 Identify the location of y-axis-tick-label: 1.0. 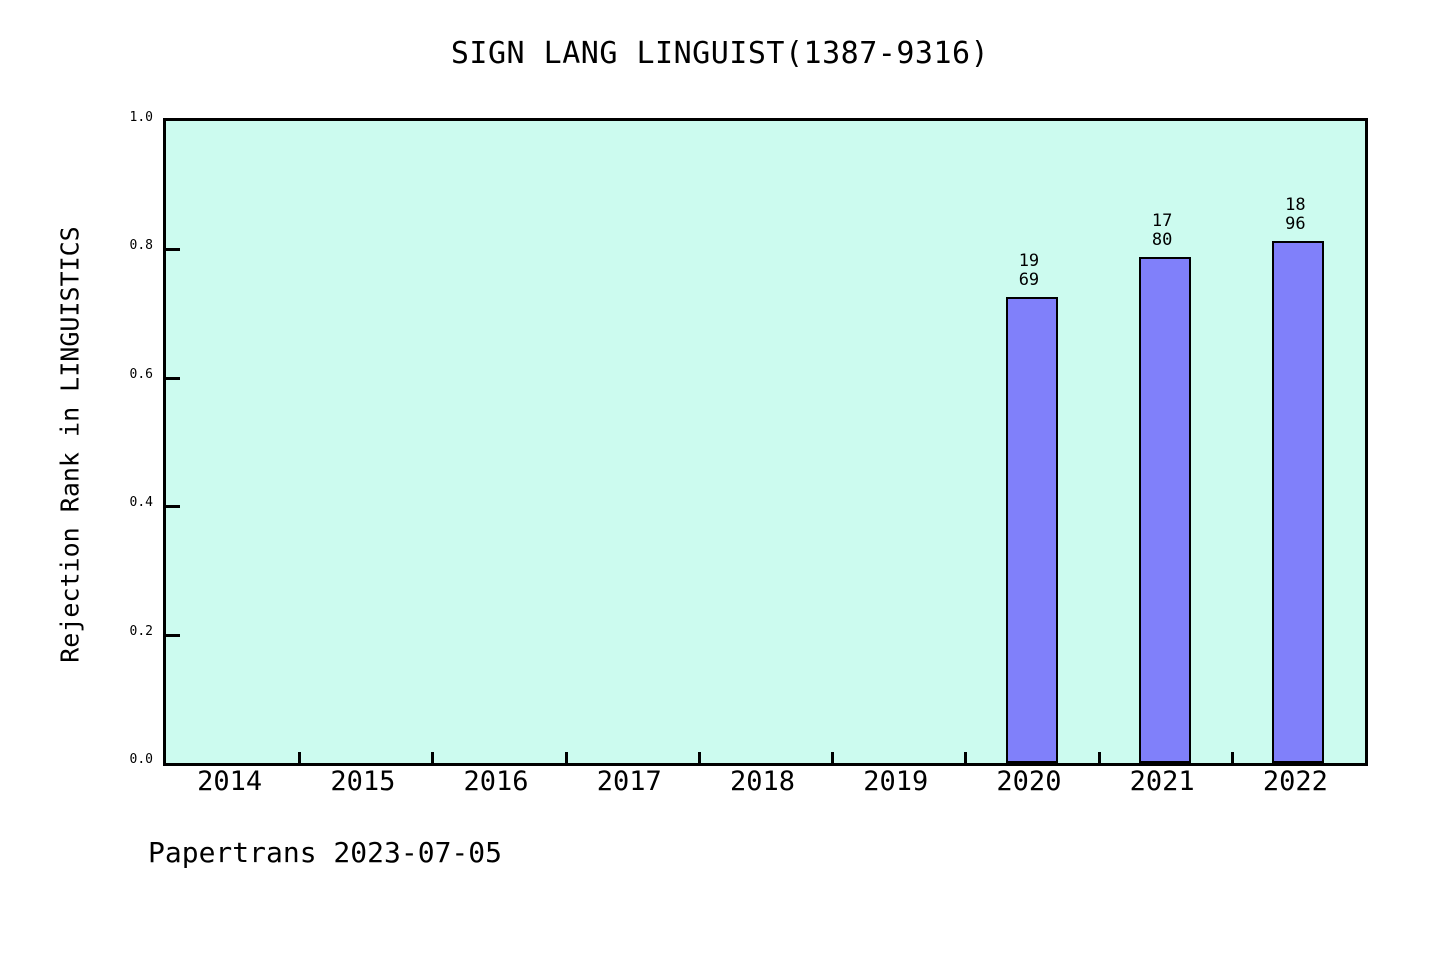
(141, 117).